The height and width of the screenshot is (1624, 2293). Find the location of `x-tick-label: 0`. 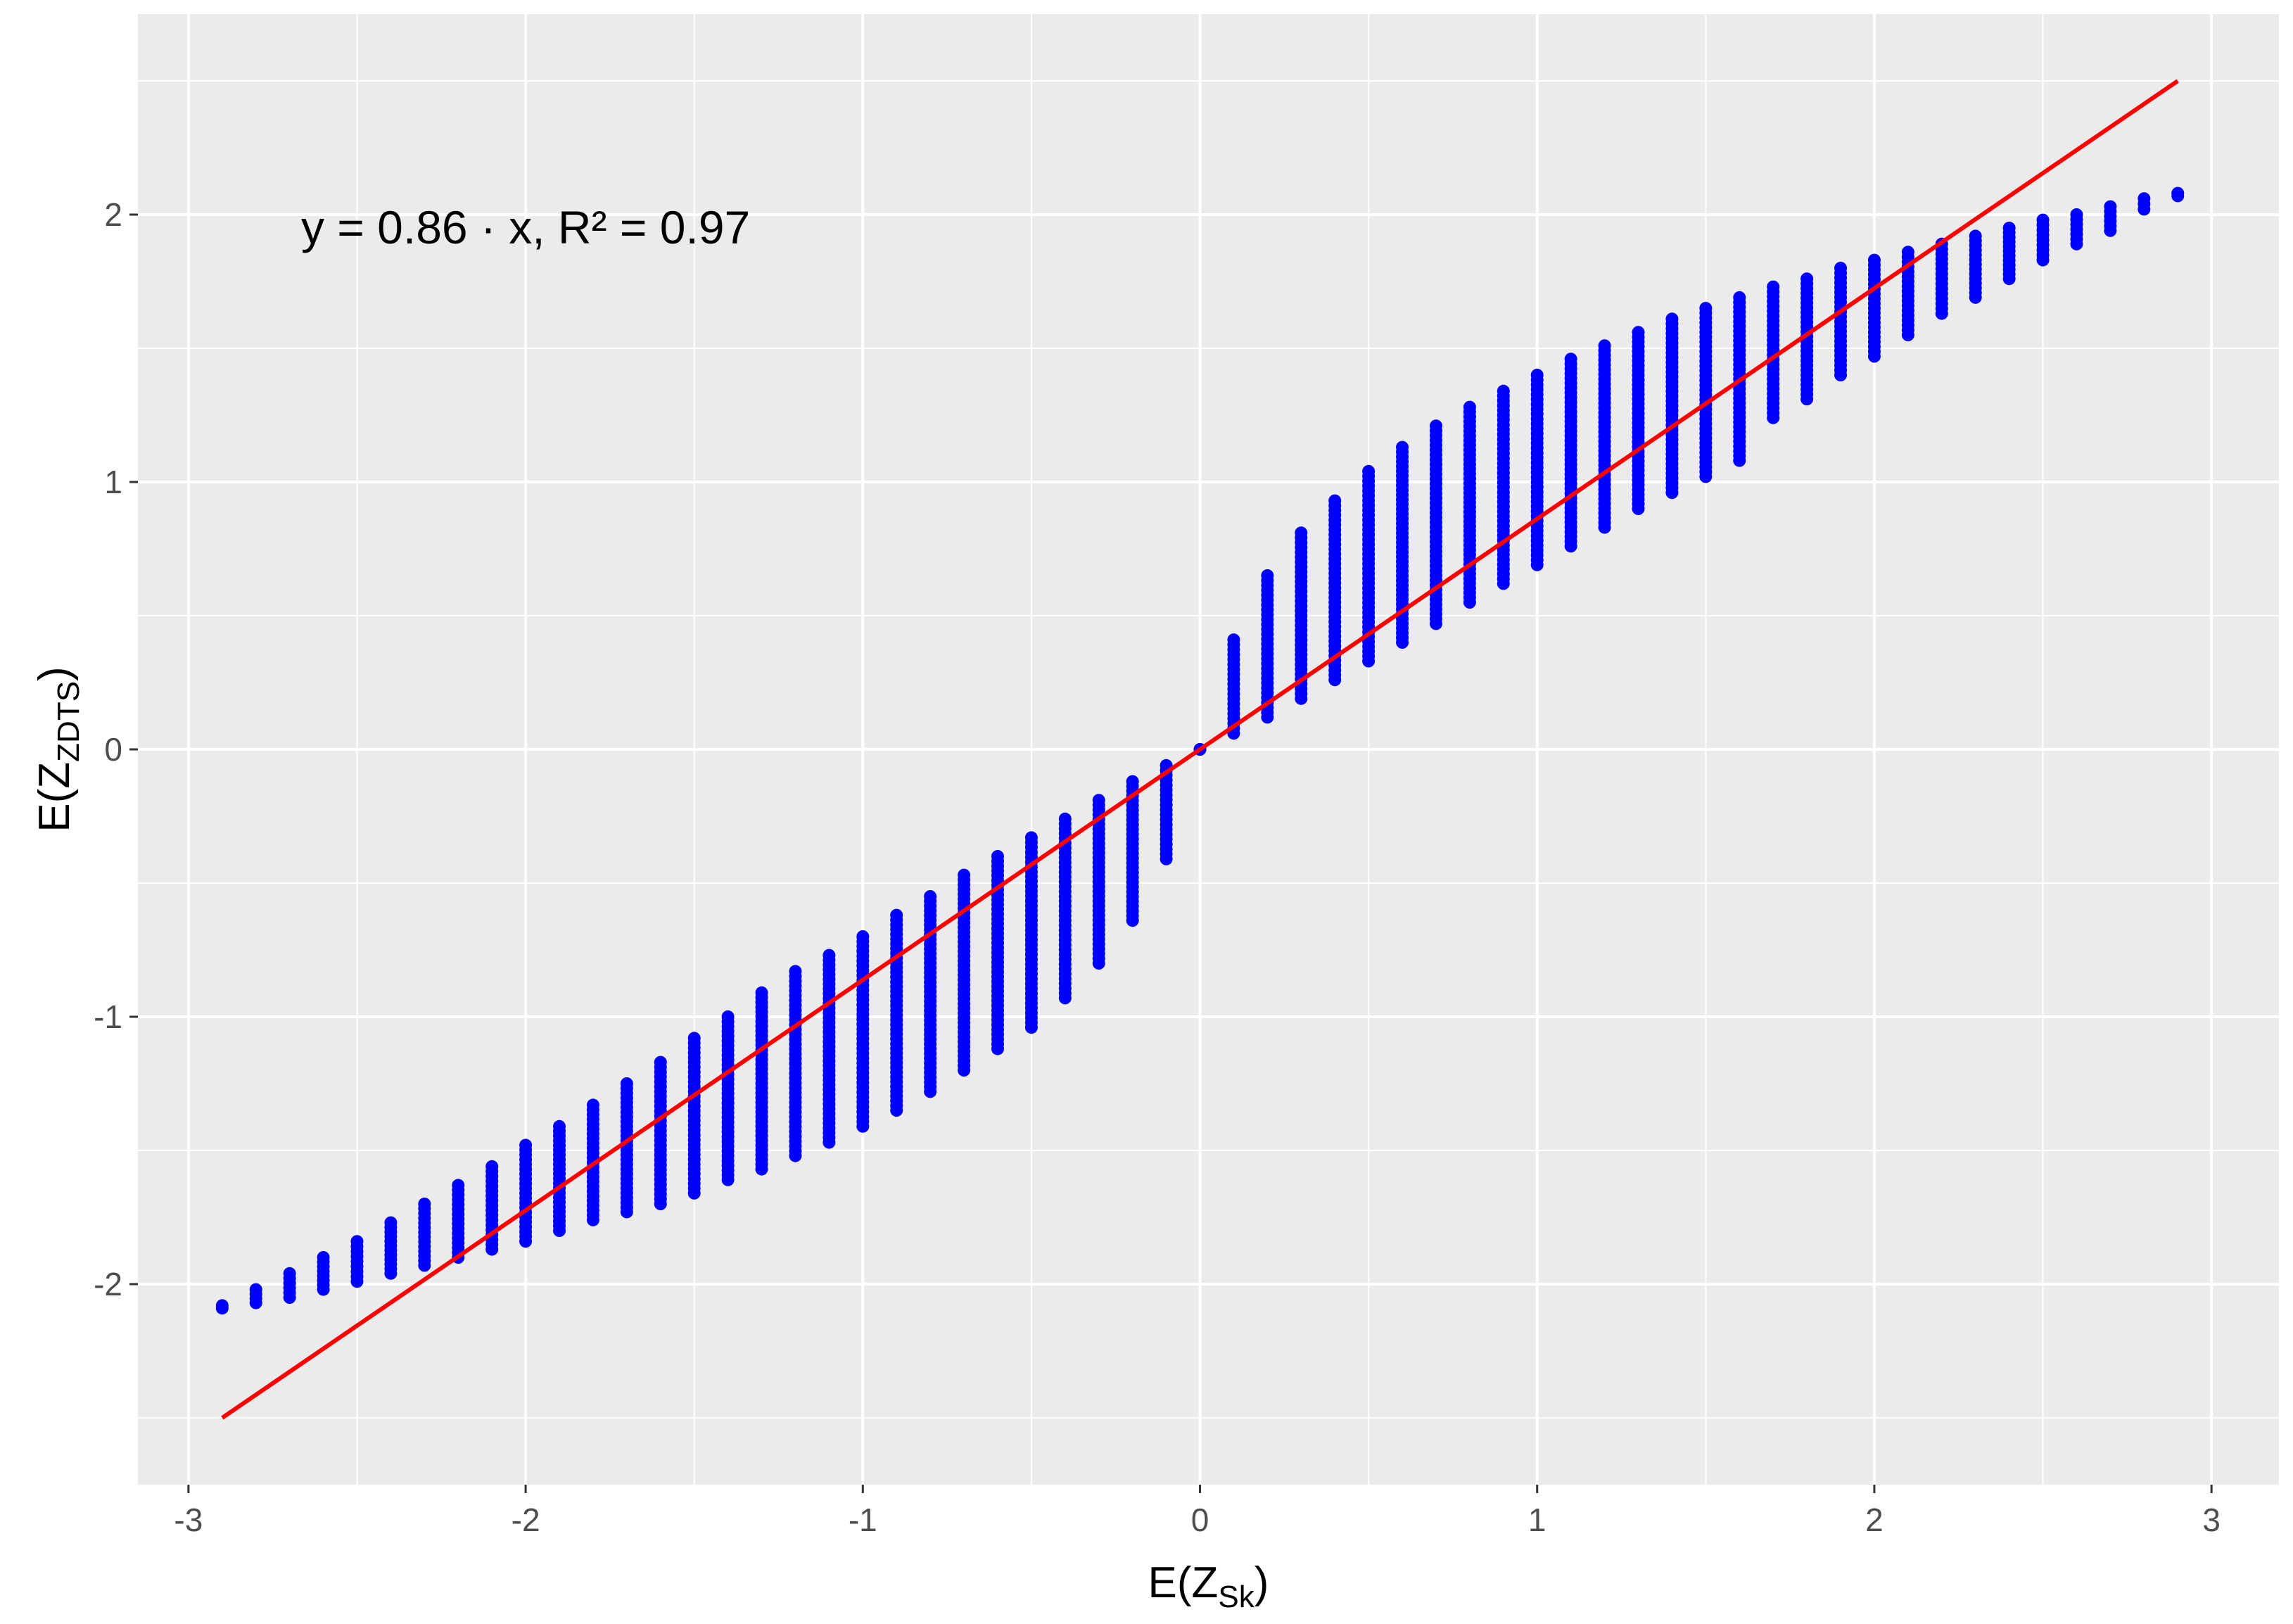

x-tick-label: 0 is located at coordinates (1200, 1520).